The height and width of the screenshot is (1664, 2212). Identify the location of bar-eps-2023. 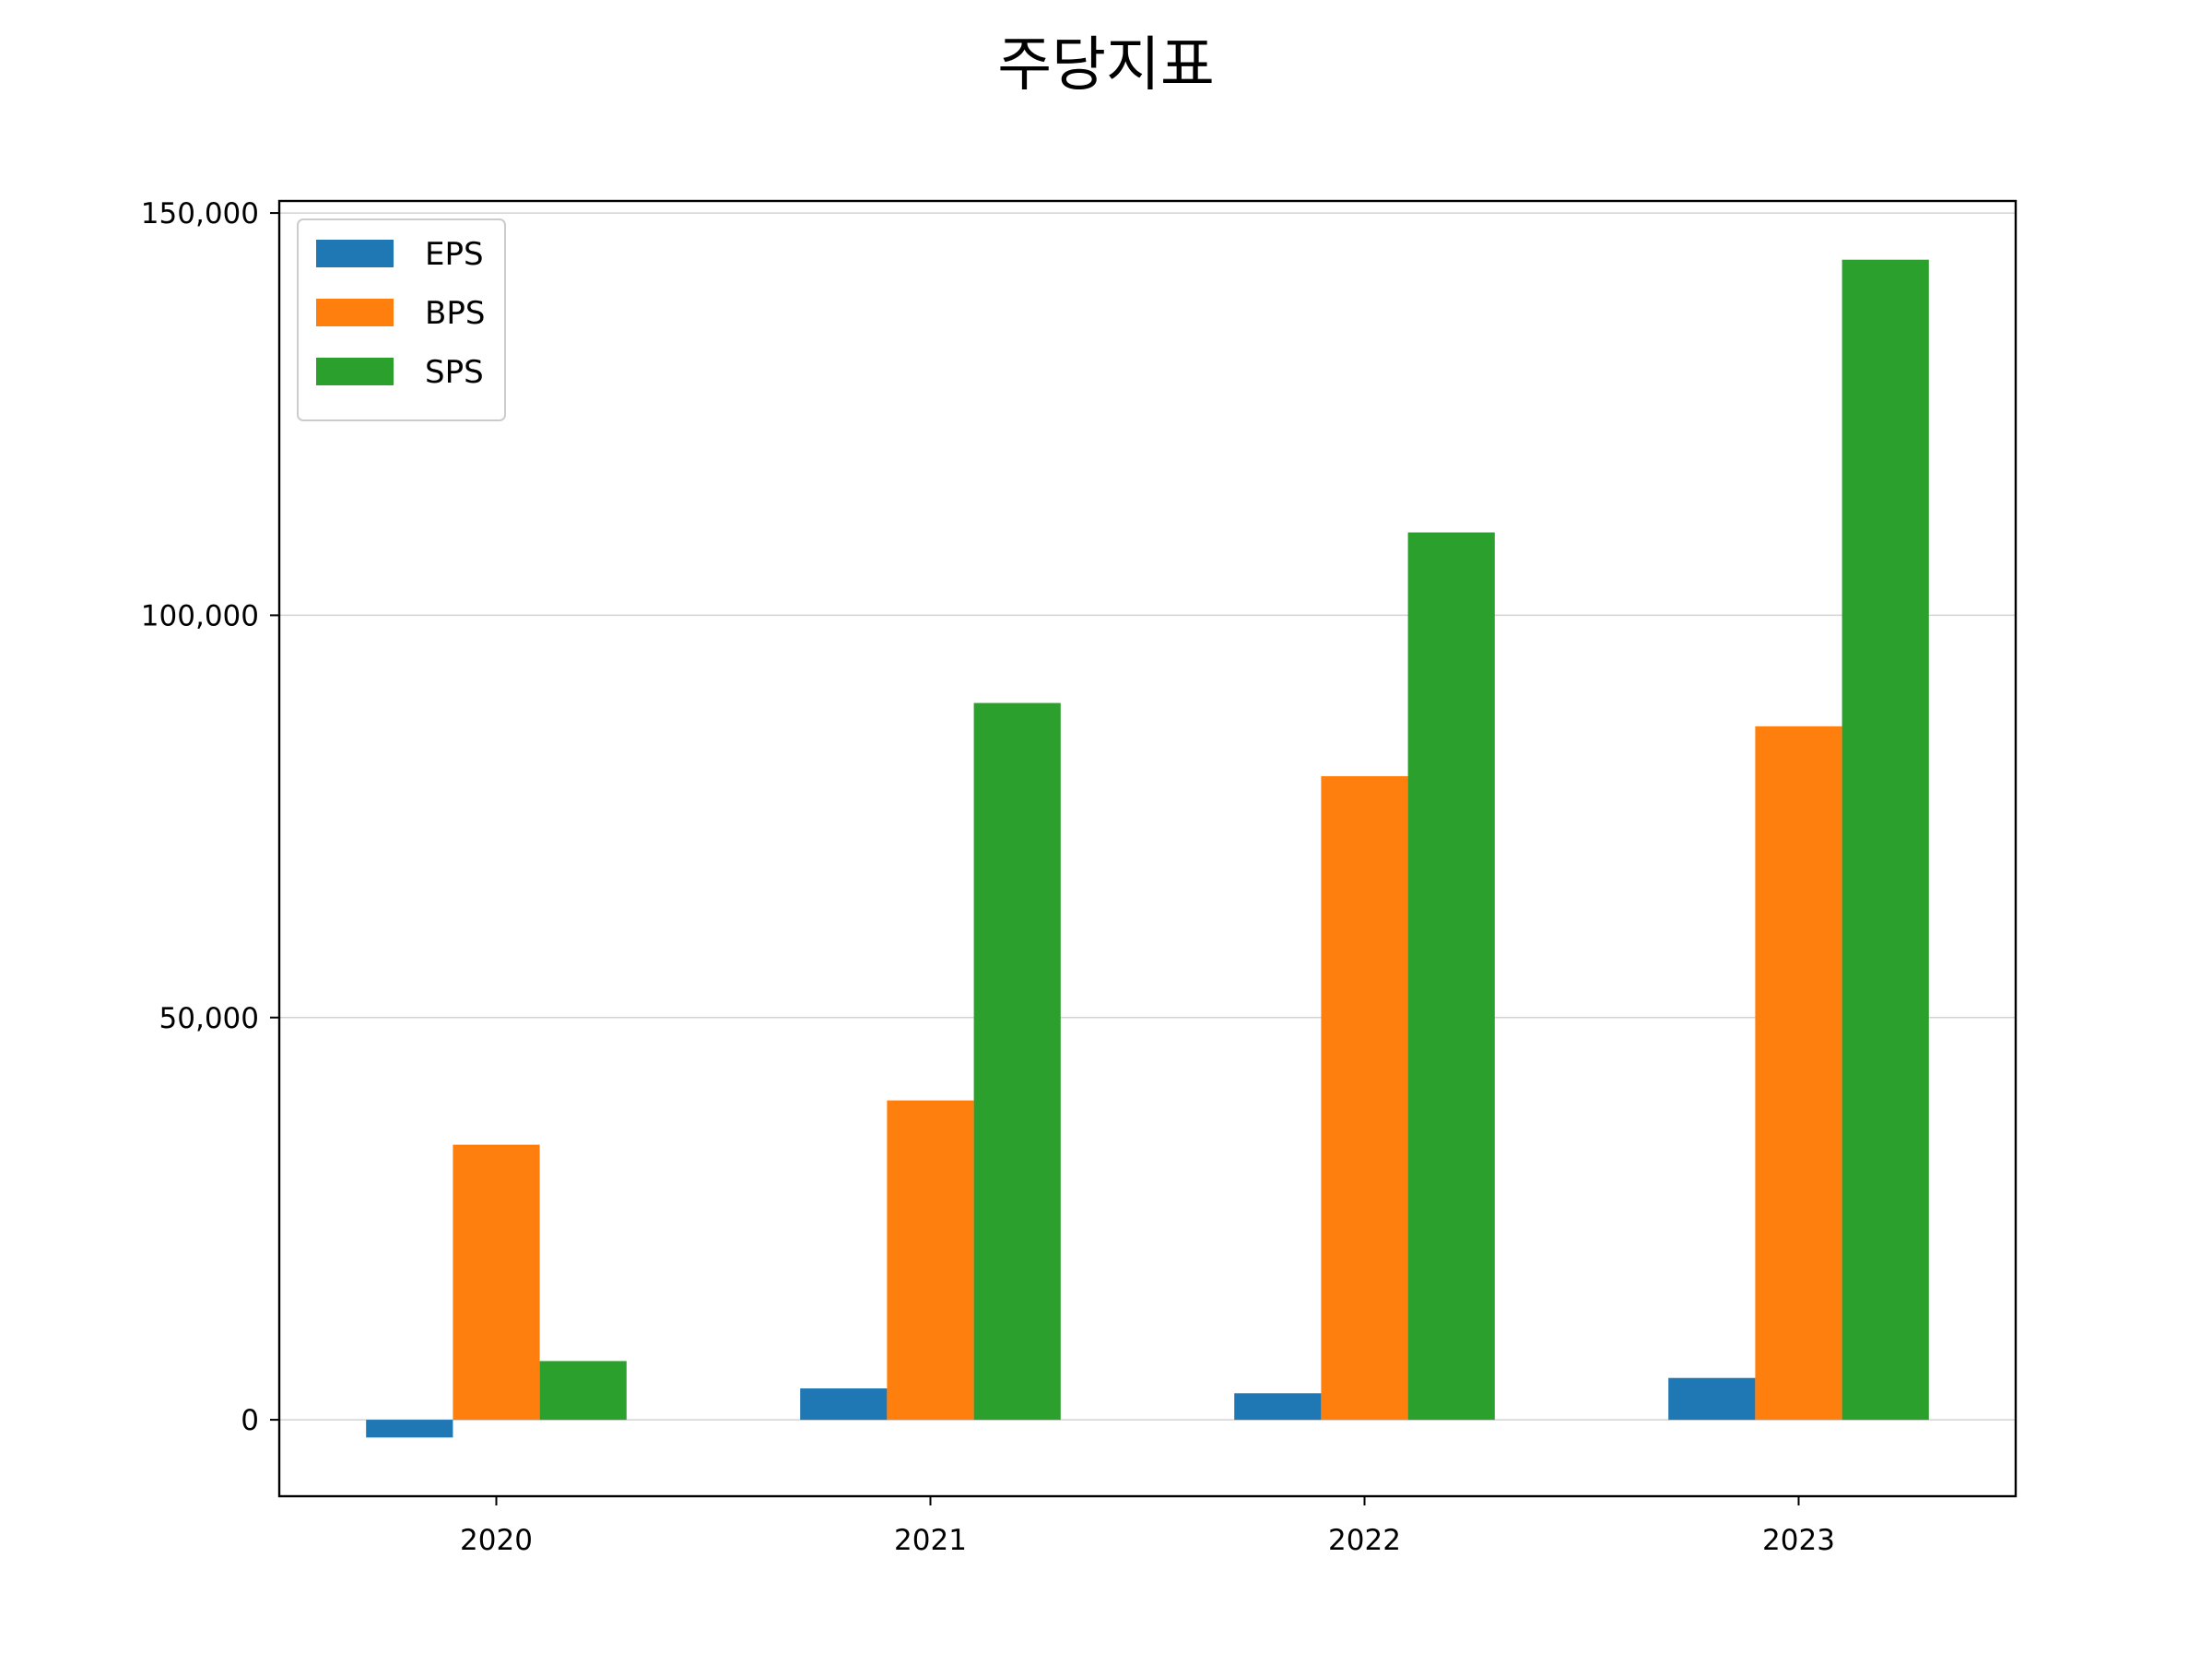
(1712, 1399).